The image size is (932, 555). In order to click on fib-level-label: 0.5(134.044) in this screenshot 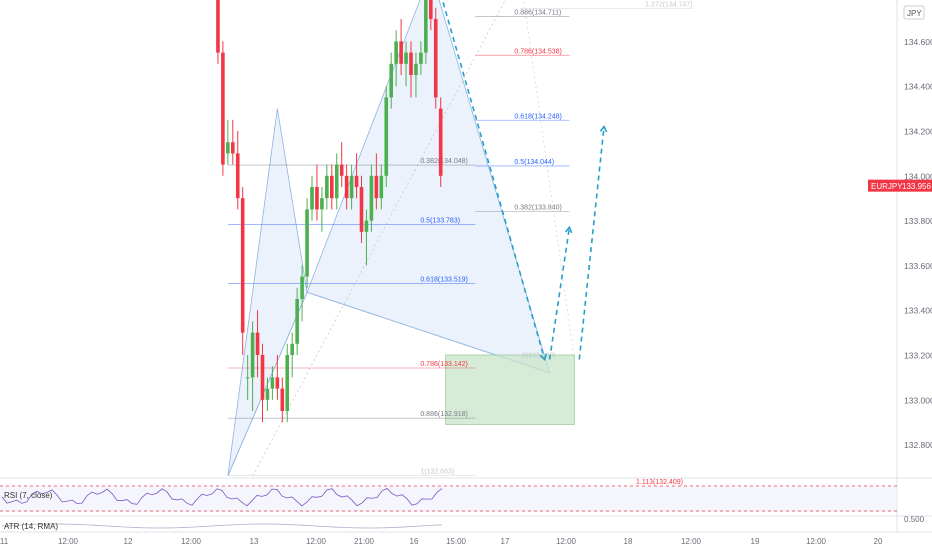, I will do `click(534, 162)`.